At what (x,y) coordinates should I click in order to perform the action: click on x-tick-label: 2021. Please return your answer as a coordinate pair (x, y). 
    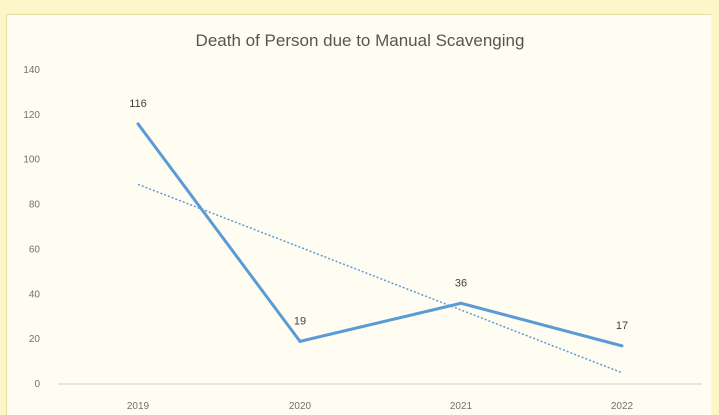
    Looking at the image, I should click on (461, 406).